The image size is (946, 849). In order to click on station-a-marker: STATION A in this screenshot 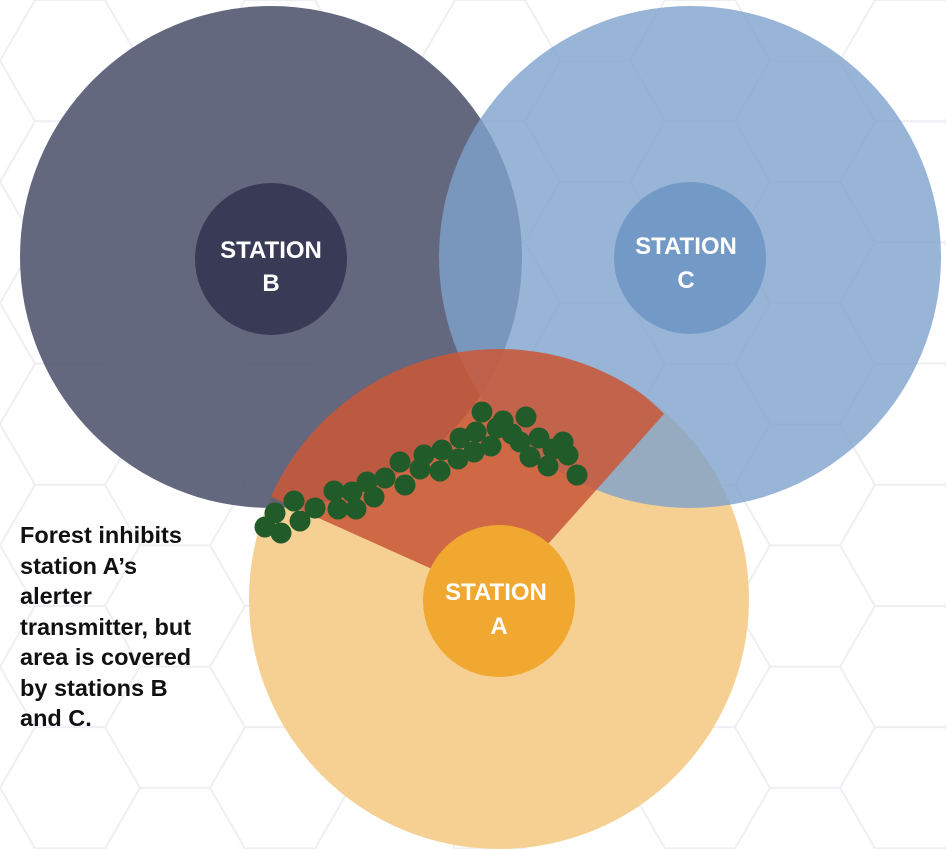, I will do `click(499, 601)`.